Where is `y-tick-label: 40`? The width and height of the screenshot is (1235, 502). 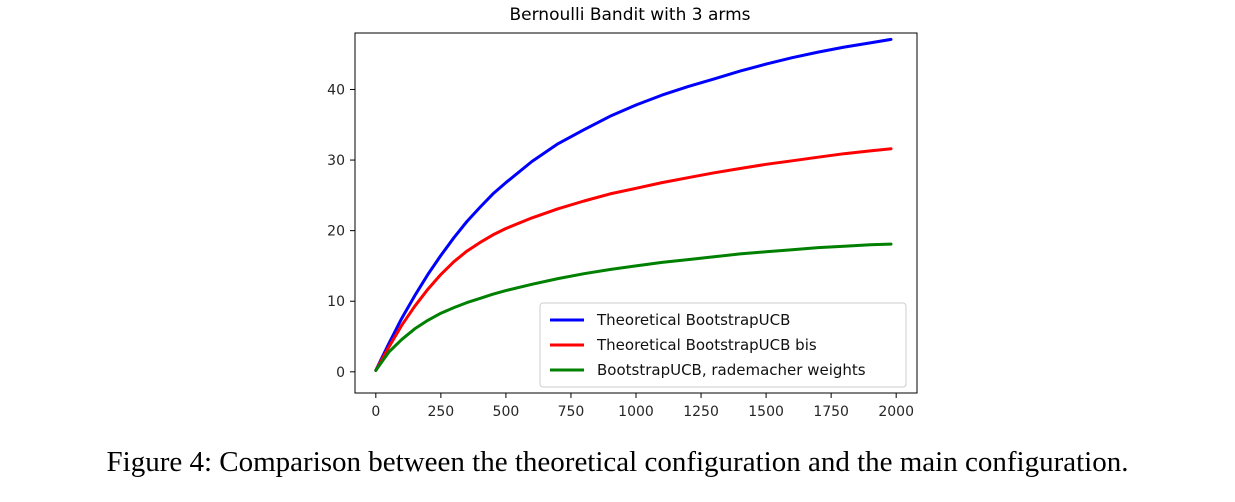
y-tick-label: 40 is located at coordinates (336, 90).